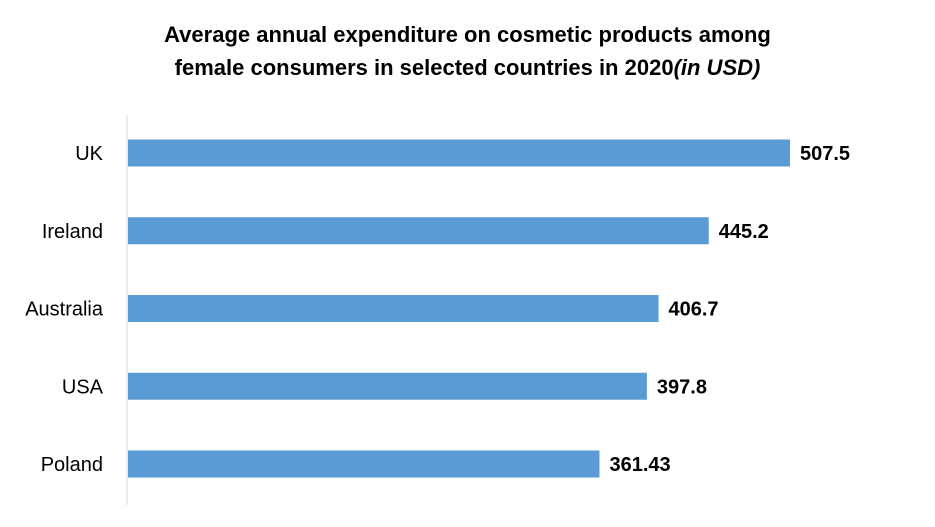 The width and height of the screenshot is (935, 527). I want to click on chart-title-unit: (in USD), so click(717, 67).